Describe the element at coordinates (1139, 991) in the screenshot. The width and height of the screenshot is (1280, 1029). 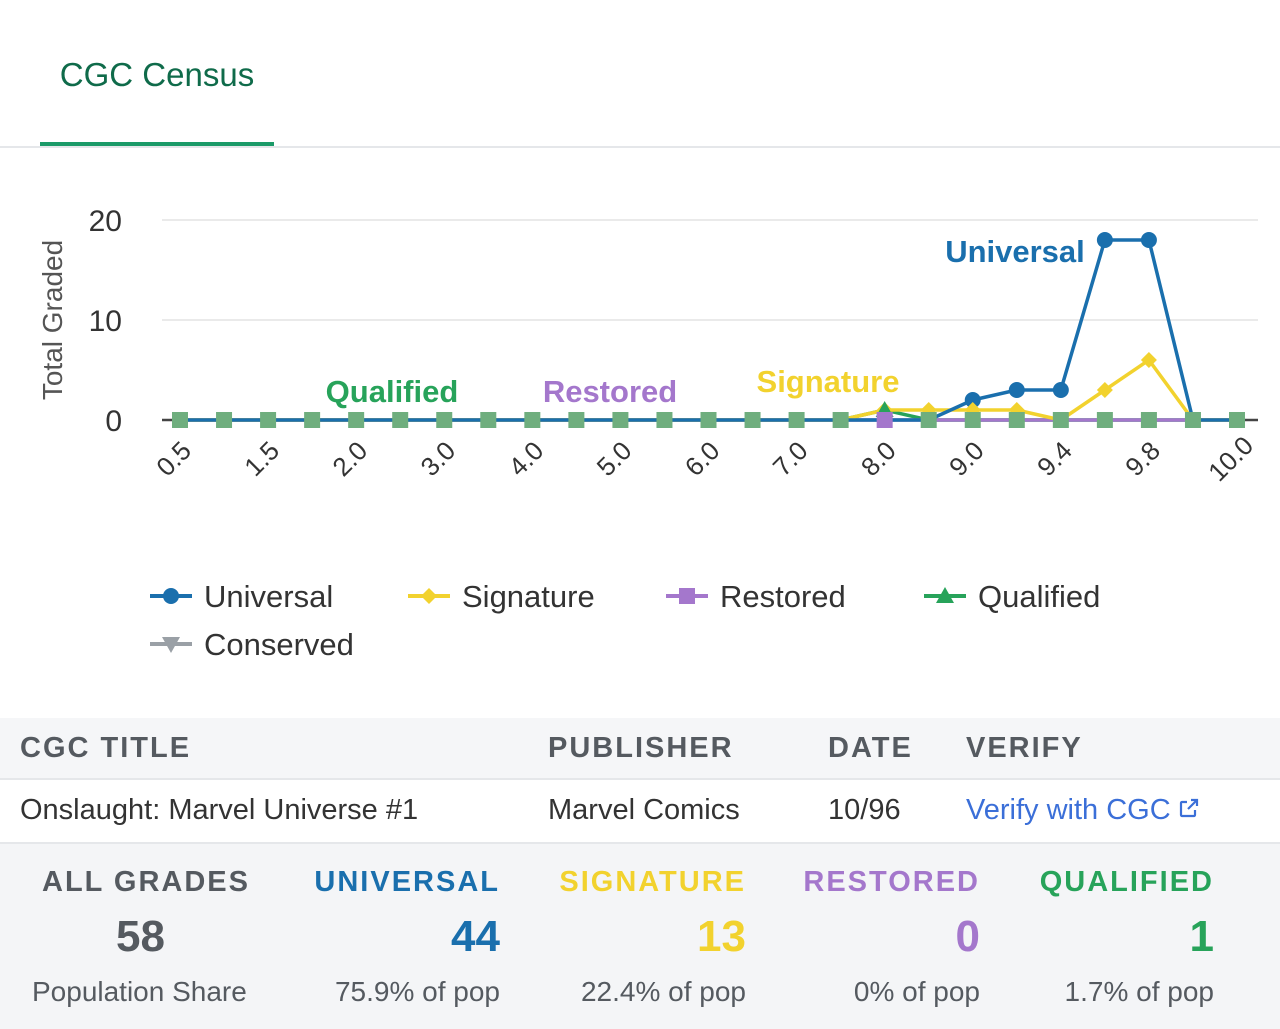
I see `stat-share: 1.7% of pop` at that location.